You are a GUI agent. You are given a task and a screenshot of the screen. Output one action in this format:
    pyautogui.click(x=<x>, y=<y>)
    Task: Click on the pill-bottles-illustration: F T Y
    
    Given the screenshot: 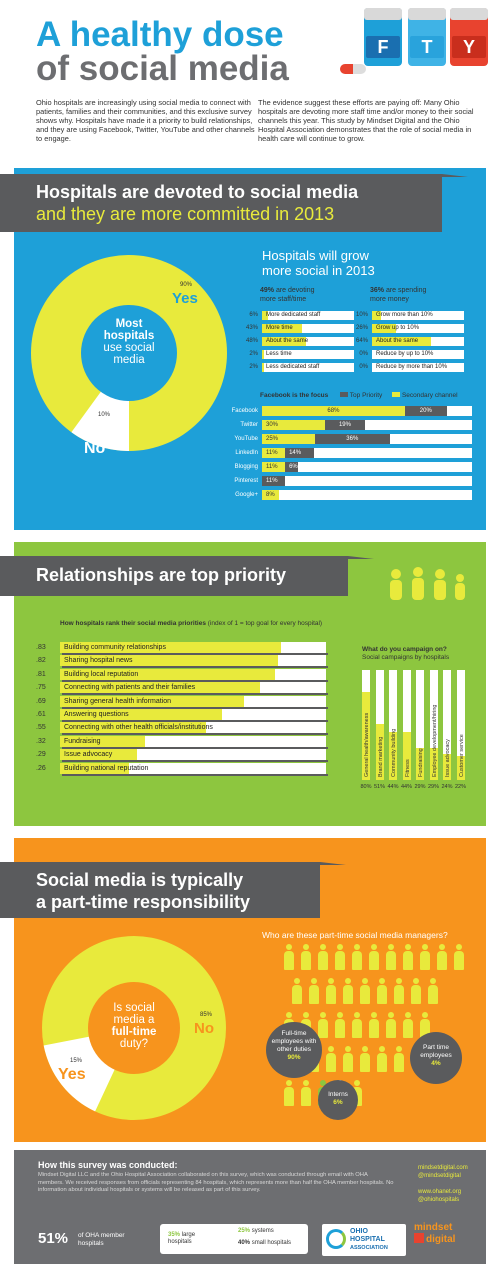 What is the action you would take?
    pyautogui.click(x=415, y=40)
    